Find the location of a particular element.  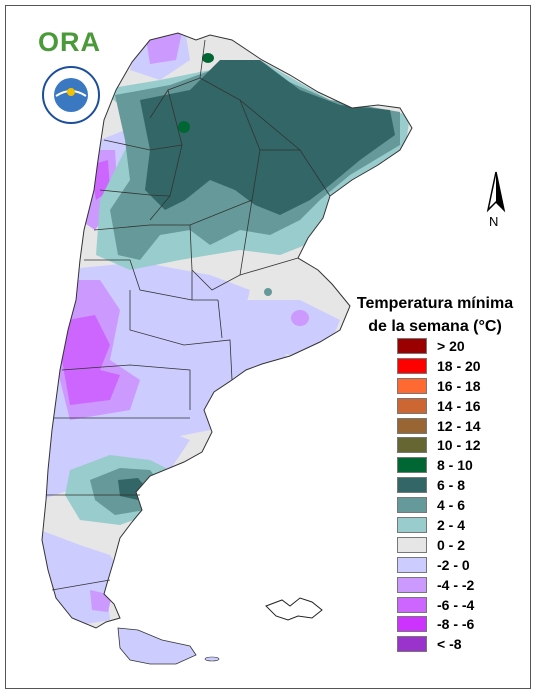

zone-6-8-north is located at coordinates (267, 137).